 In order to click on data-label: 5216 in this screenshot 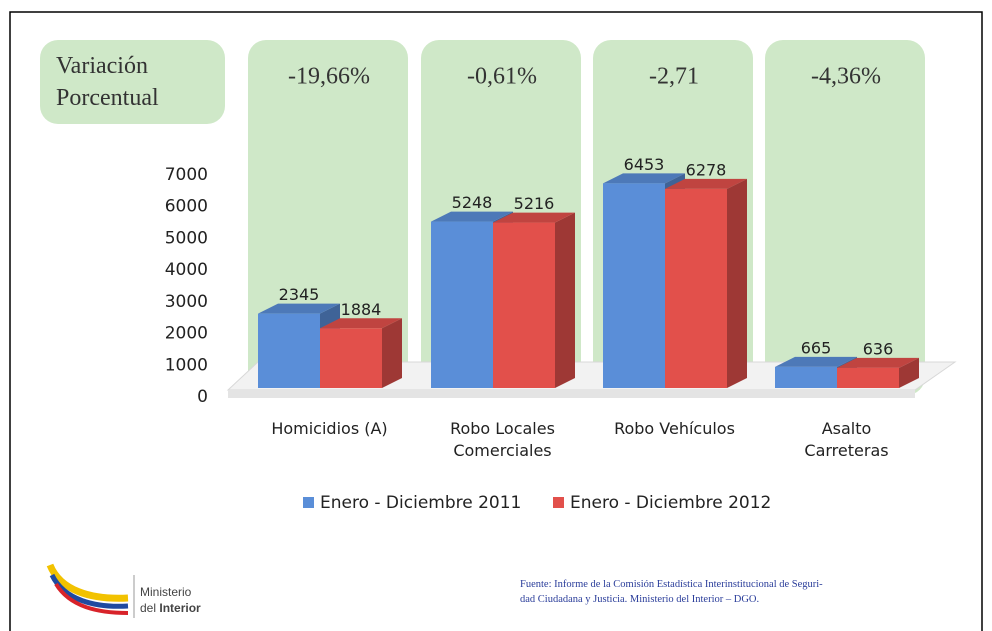, I will do `click(534, 203)`.